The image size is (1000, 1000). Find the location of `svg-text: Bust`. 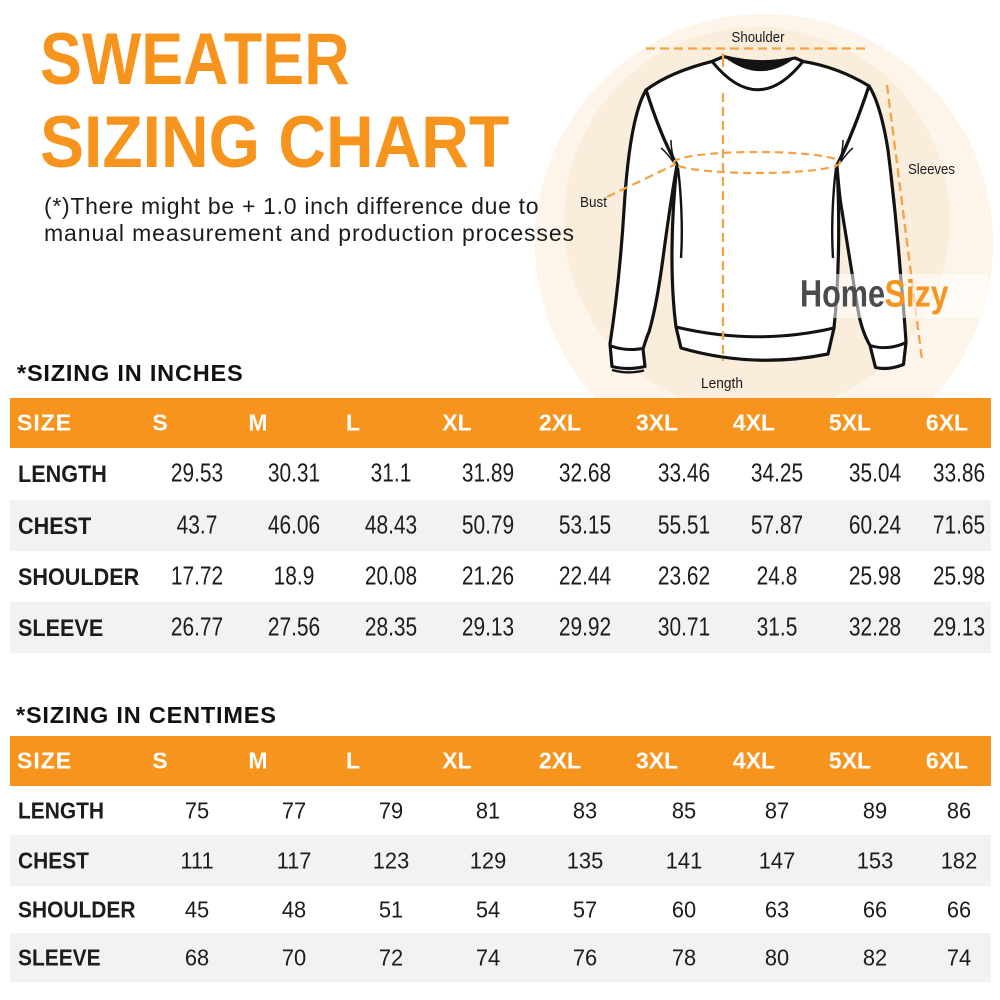

svg-text: Bust is located at coordinates (594, 202).